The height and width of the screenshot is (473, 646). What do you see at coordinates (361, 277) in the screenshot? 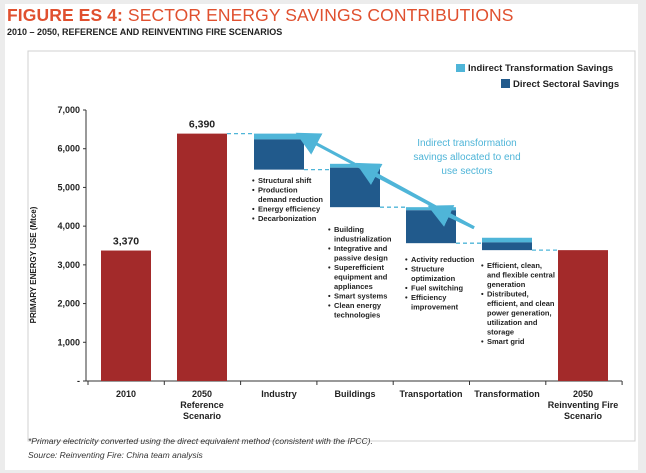
I see `annotation-item: equipment and` at bounding box center [361, 277].